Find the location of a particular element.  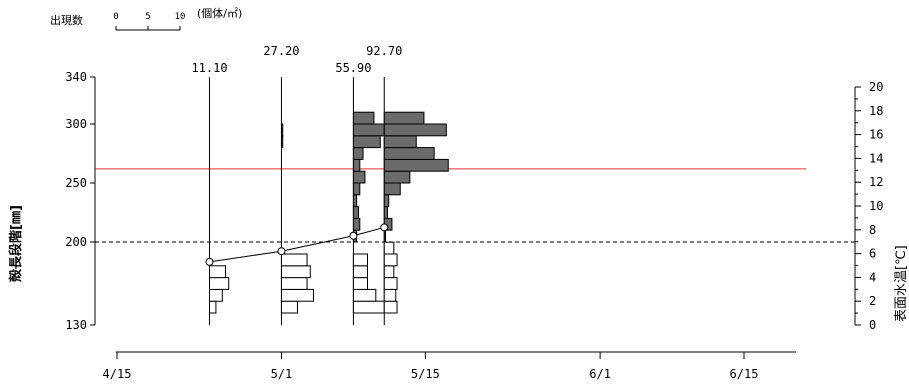

legend-unit: (個体/㎡) is located at coordinates (219, 13).